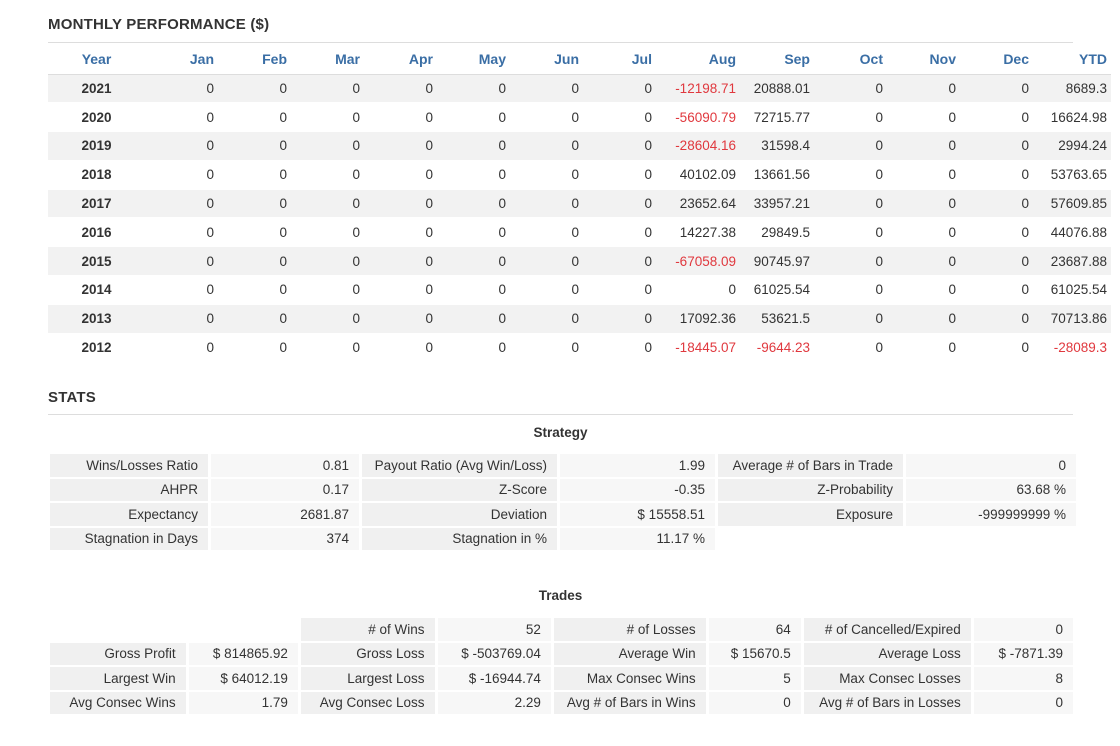 This screenshot has width=1120, height=746. What do you see at coordinates (118, 678) in the screenshot?
I see `stat-label: Largest Win` at bounding box center [118, 678].